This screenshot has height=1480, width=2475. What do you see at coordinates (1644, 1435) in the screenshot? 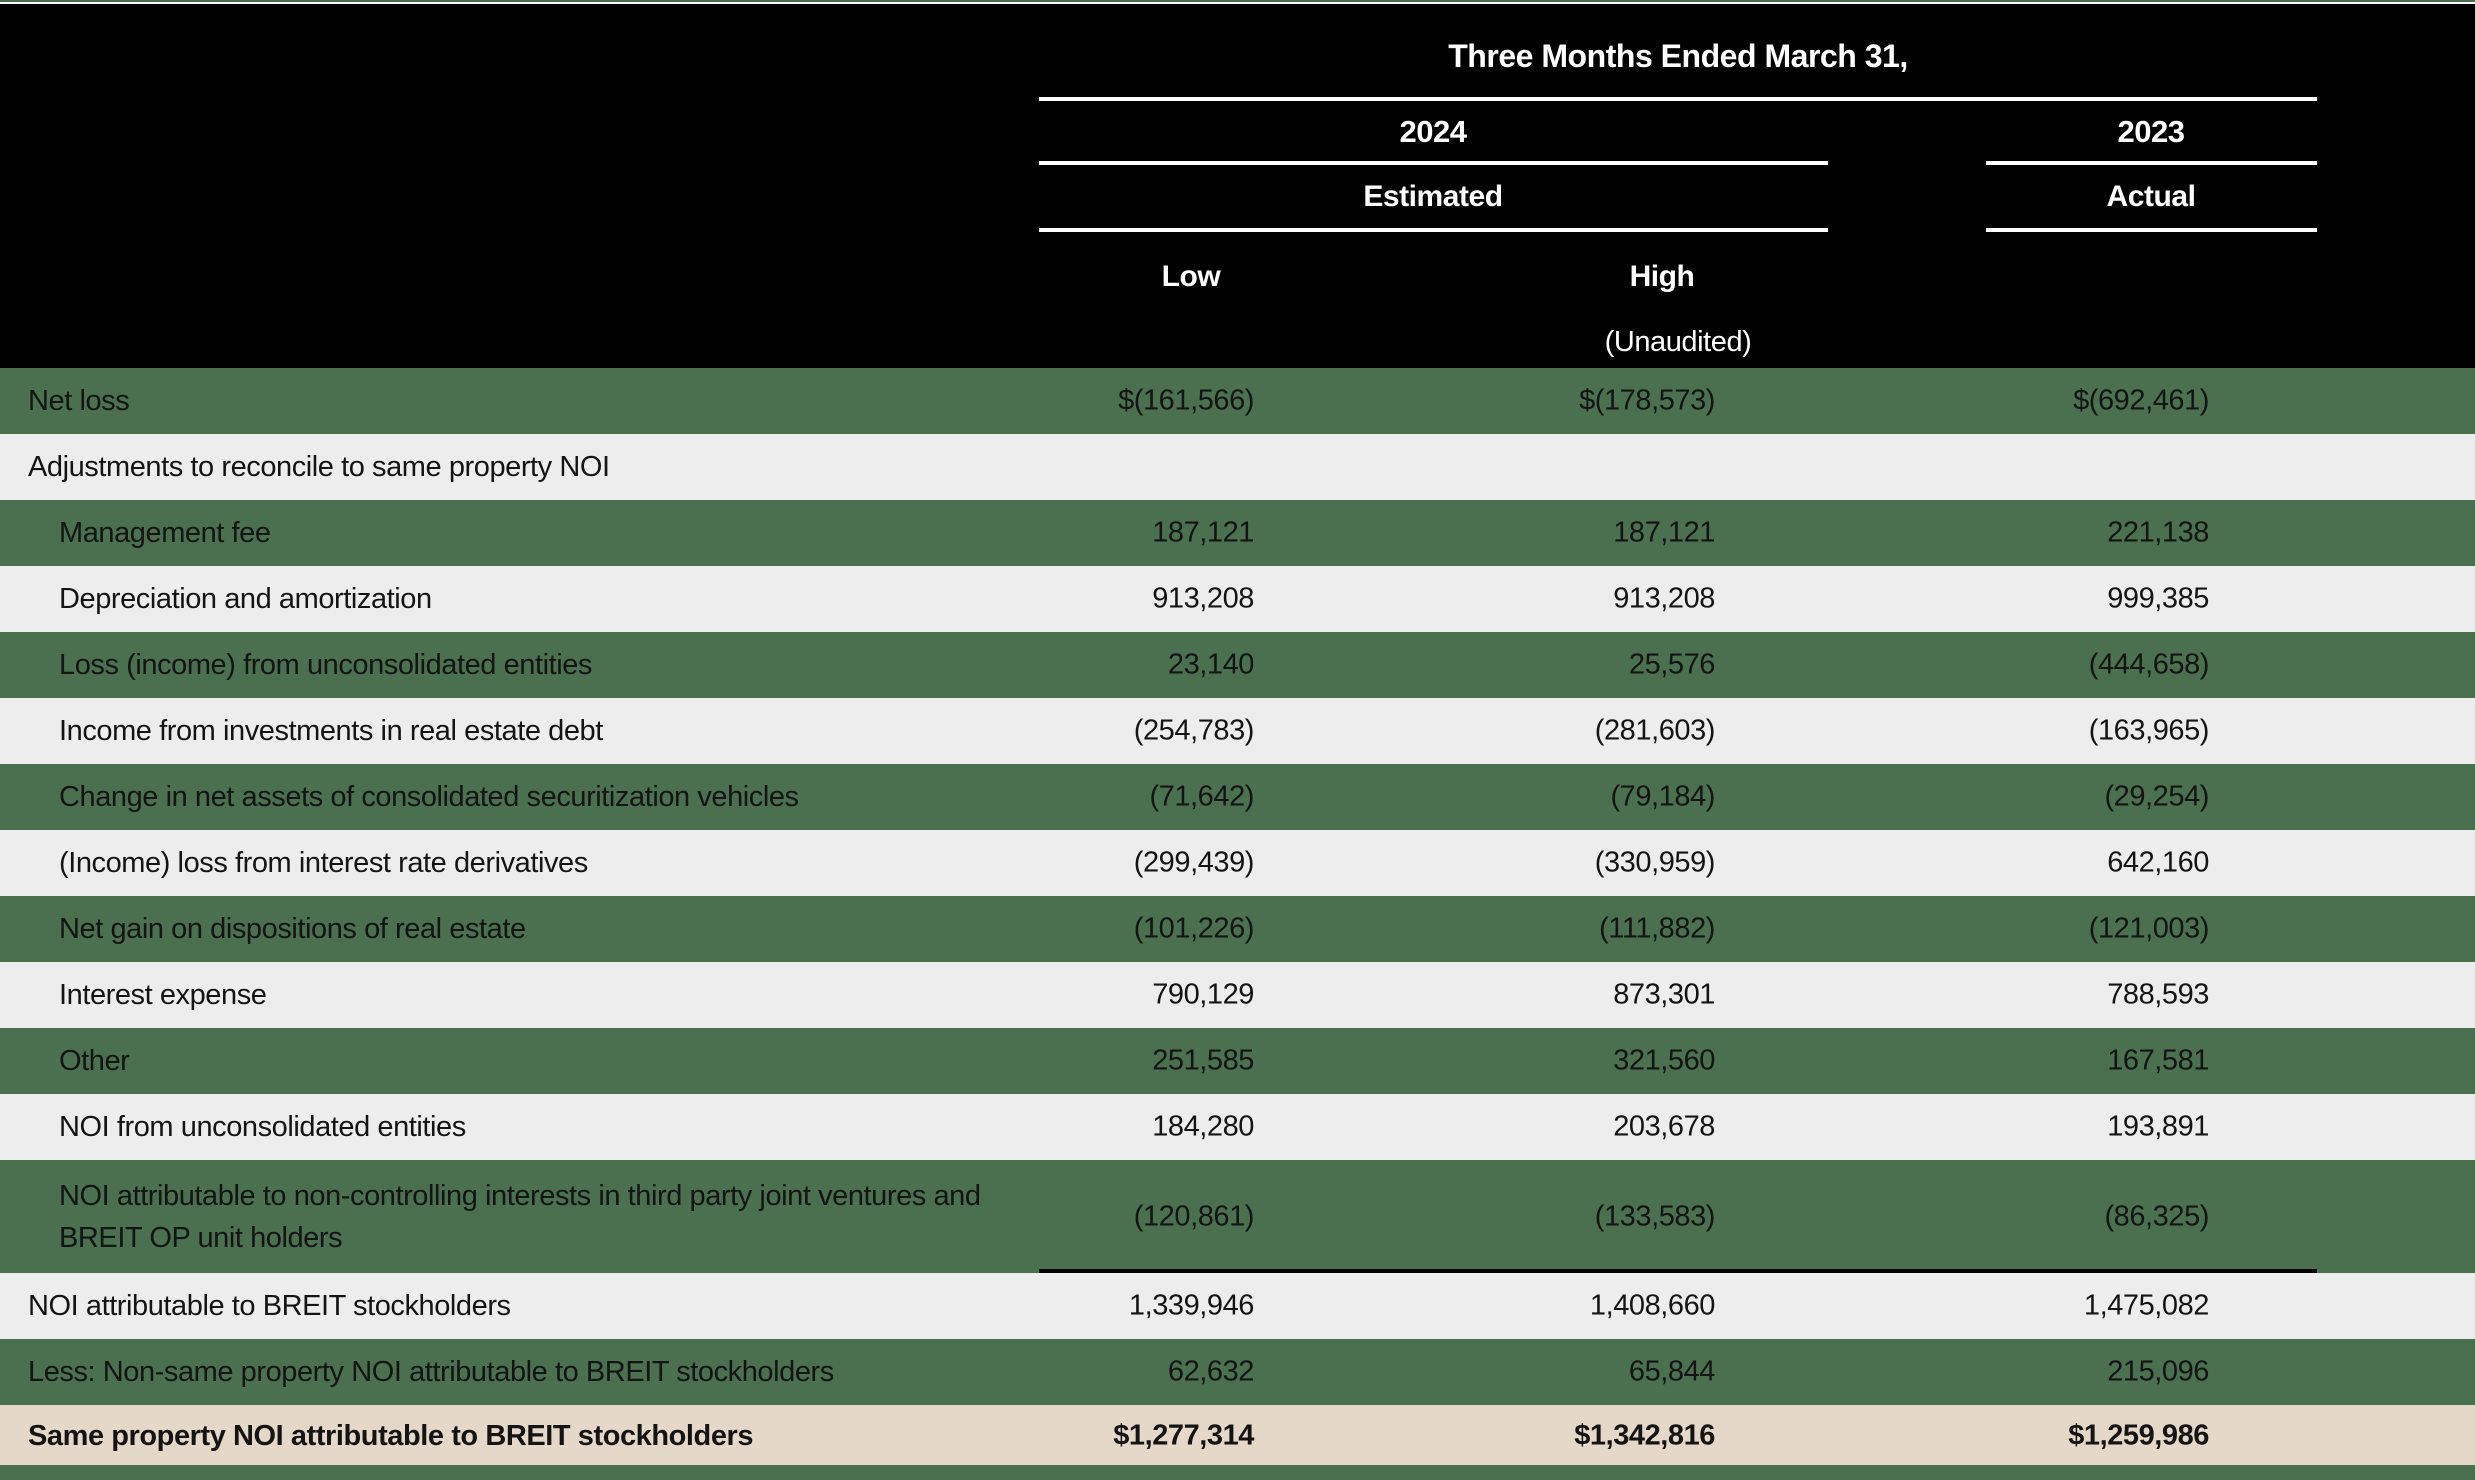
I see `value-high: $1,342,816` at bounding box center [1644, 1435].